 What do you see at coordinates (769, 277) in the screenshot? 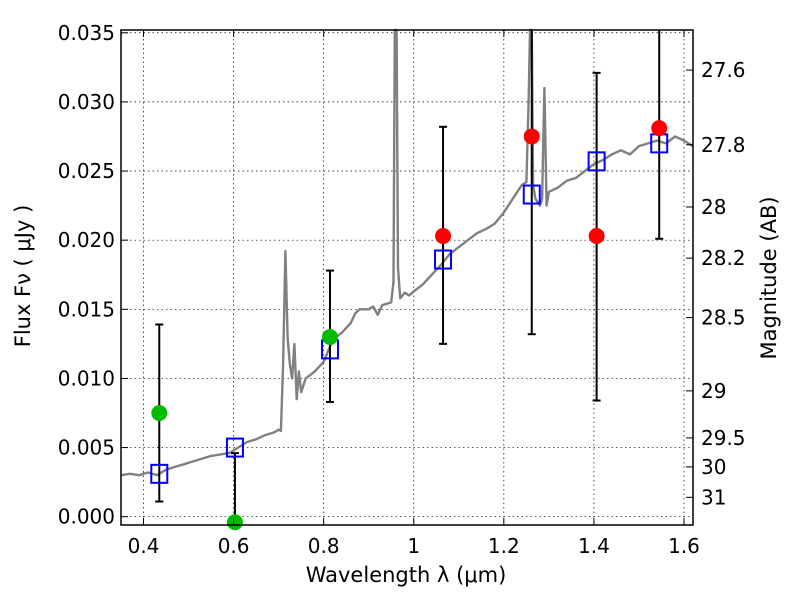
I see `y-axis-label-right: Magnitude (AB)` at bounding box center [769, 277].